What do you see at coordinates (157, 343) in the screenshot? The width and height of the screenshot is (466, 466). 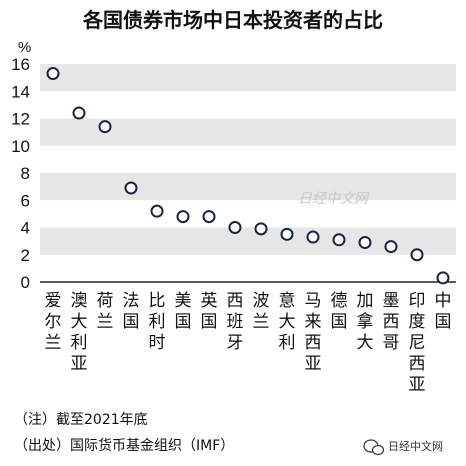 I see `svg-text: 时` at bounding box center [157, 343].